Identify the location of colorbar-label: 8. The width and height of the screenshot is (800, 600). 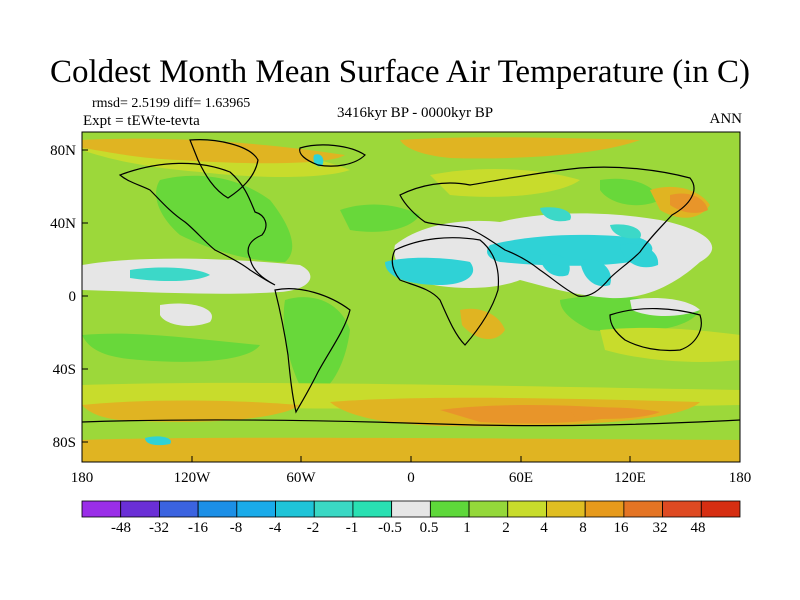
(583, 528).